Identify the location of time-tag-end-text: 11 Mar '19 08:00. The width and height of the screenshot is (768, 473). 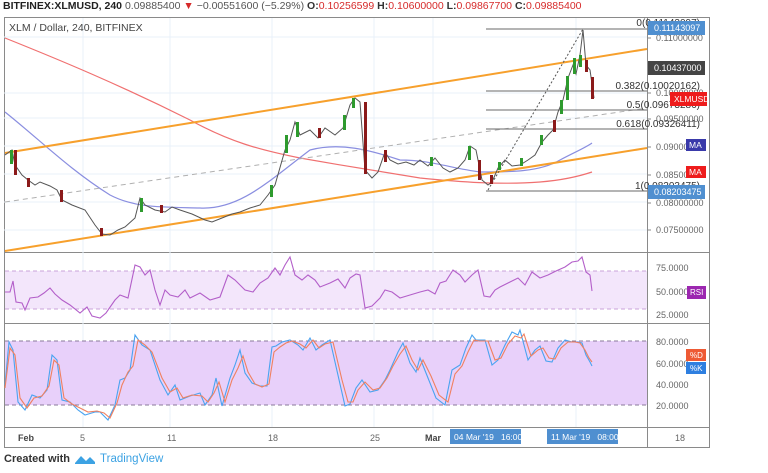
(585, 437).